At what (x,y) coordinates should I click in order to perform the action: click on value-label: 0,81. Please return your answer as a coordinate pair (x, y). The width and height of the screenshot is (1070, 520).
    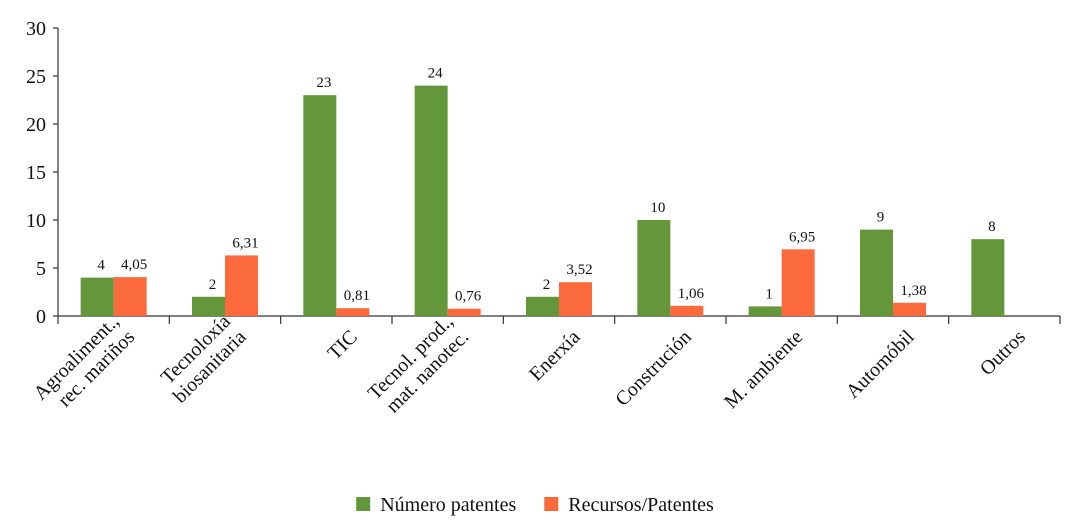
    Looking at the image, I should click on (357, 296).